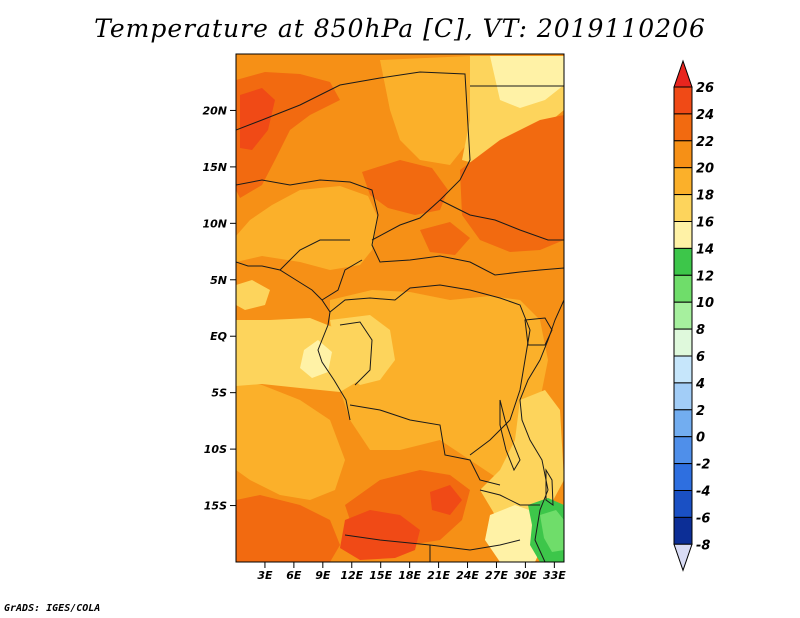 The image size is (800, 618). I want to click on colorbar-label: -8, so click(703, 545).